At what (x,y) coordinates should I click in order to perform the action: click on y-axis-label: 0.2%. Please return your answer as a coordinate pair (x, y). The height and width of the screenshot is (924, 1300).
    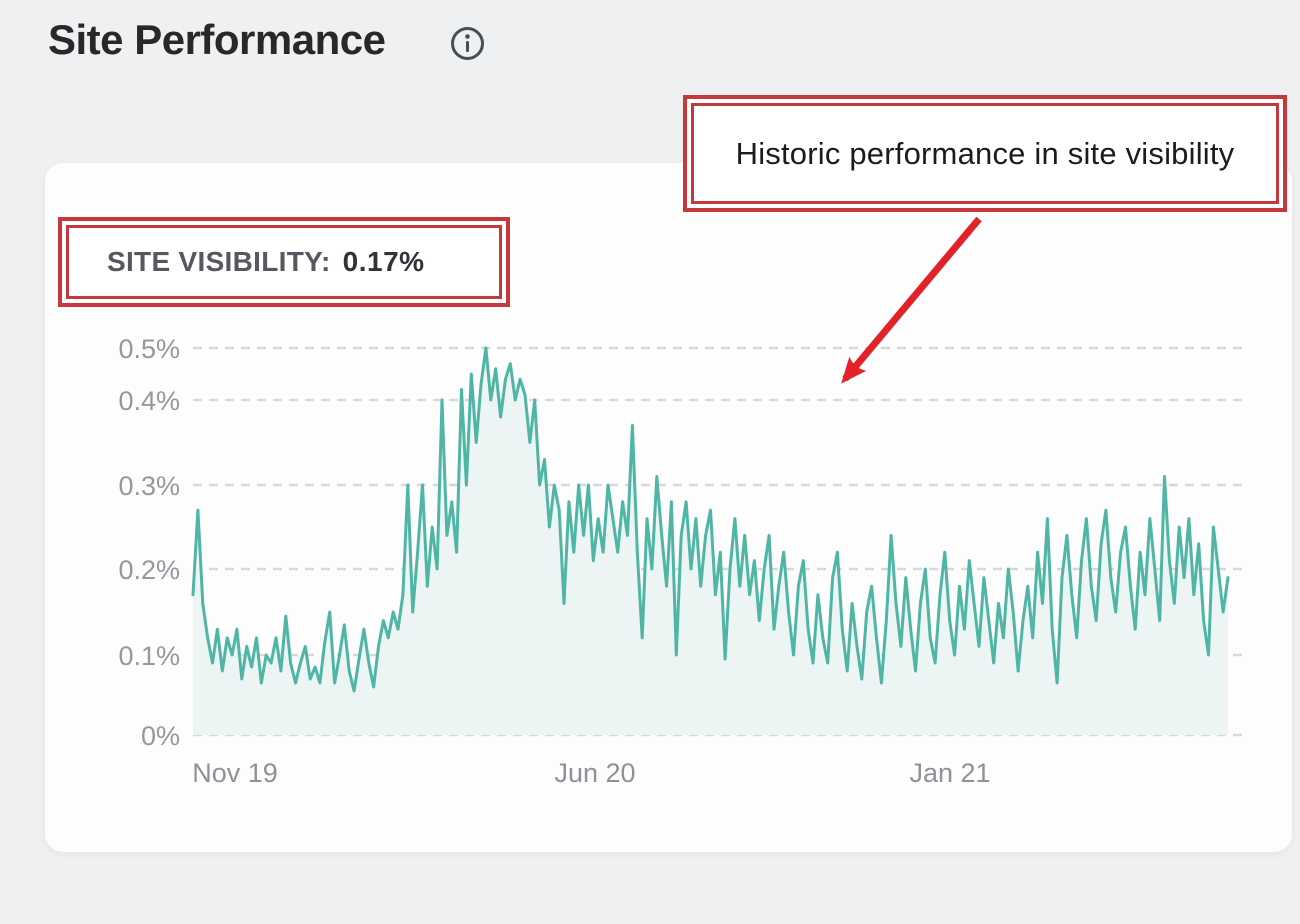
    Looking at the image, I should click on (149, 570).